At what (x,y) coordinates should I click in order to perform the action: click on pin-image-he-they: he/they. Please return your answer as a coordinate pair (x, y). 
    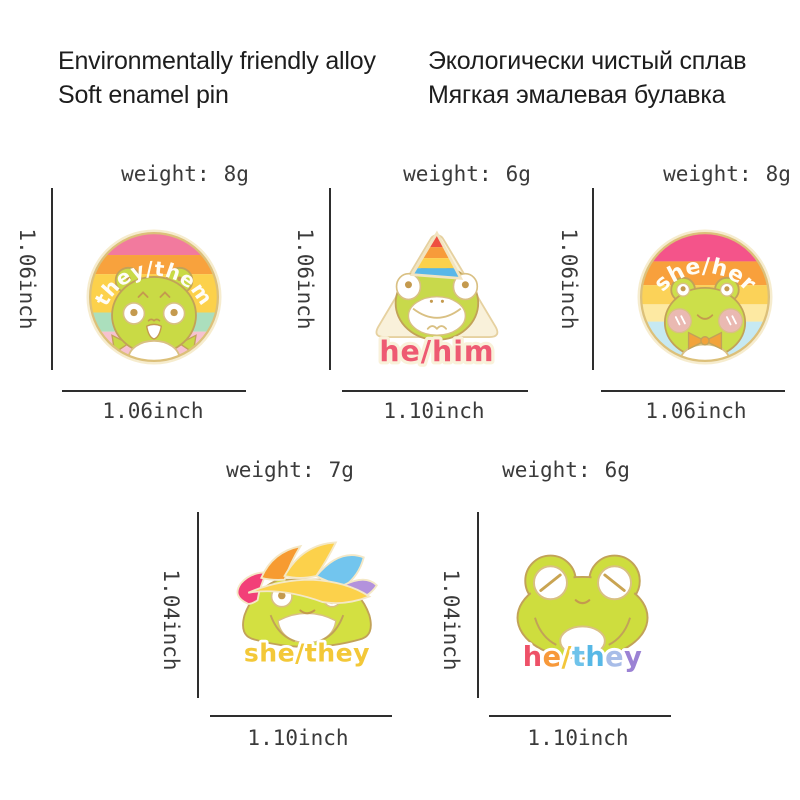
    Looking at the image, I should click on (582, 613).